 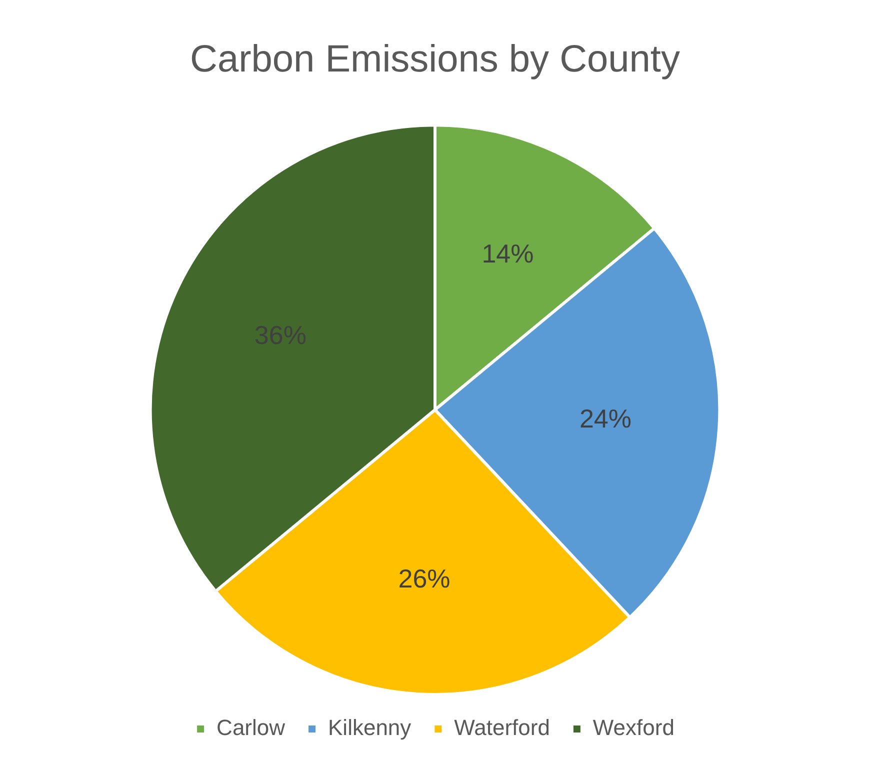 I want to click on legend-label: Kilkenny, so click(x=370, y=727).